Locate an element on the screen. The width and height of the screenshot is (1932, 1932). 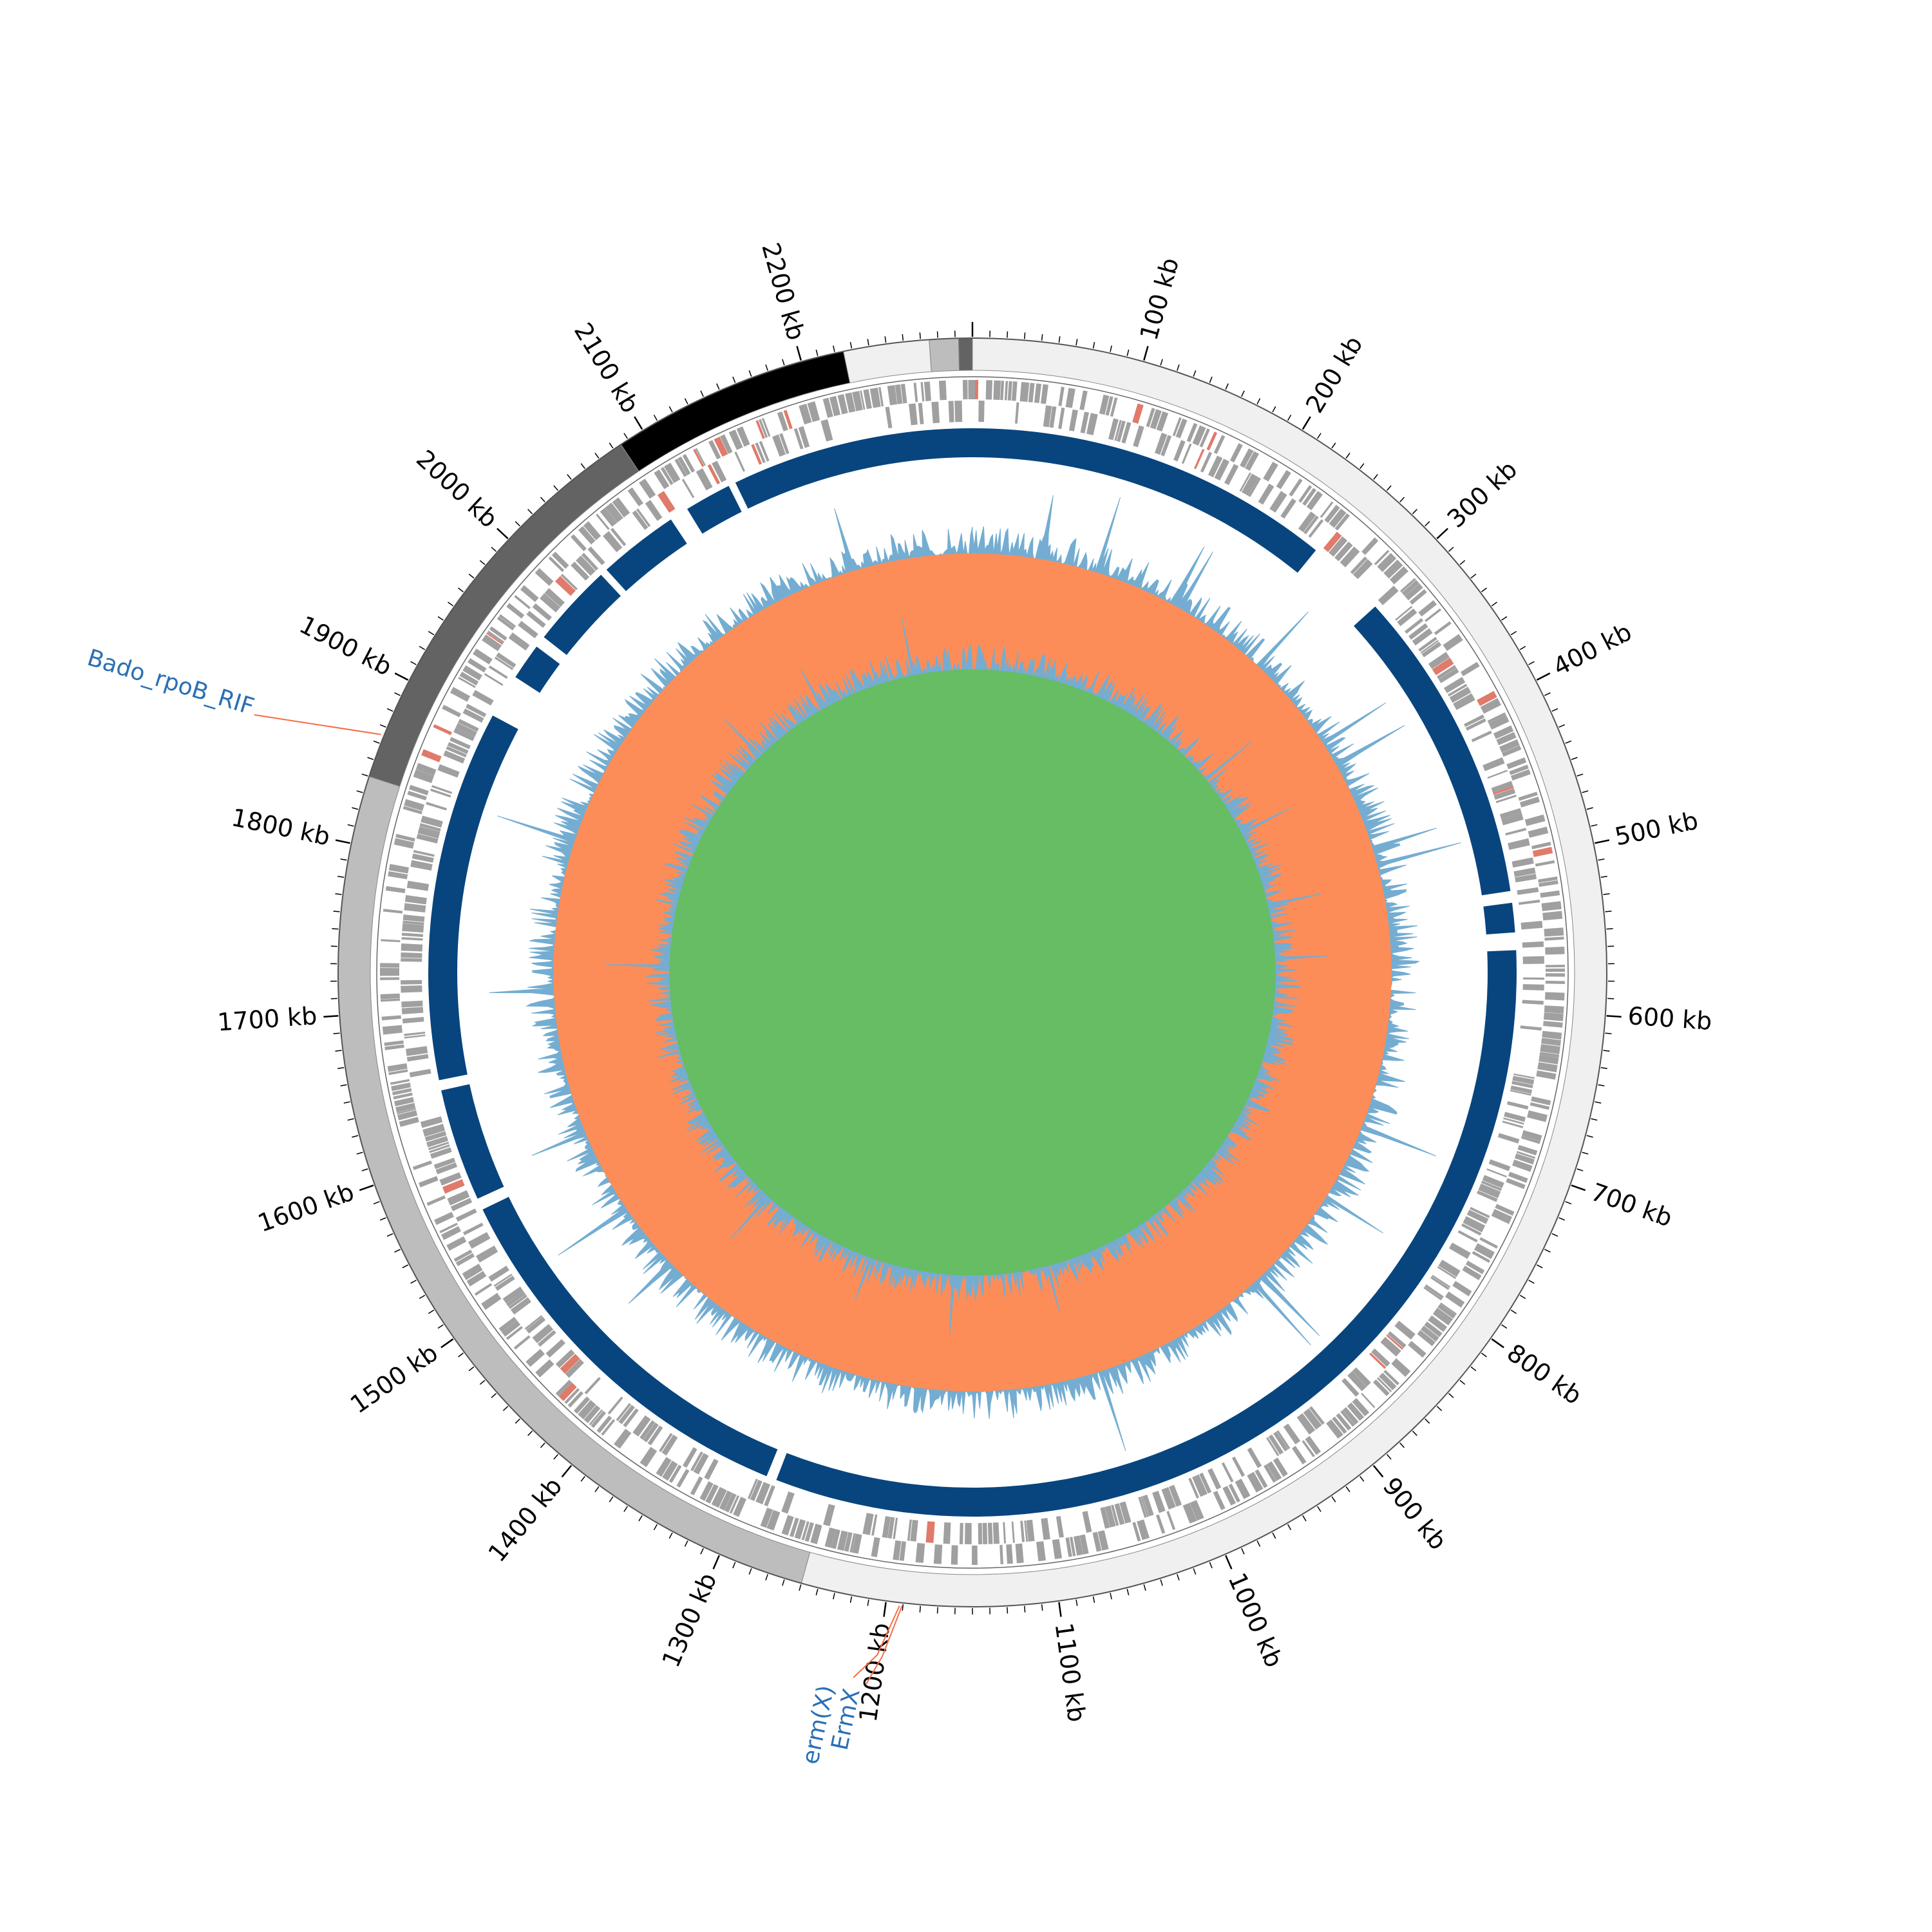
tick-label: 1300 kb is located at coordinates (689, 1620).